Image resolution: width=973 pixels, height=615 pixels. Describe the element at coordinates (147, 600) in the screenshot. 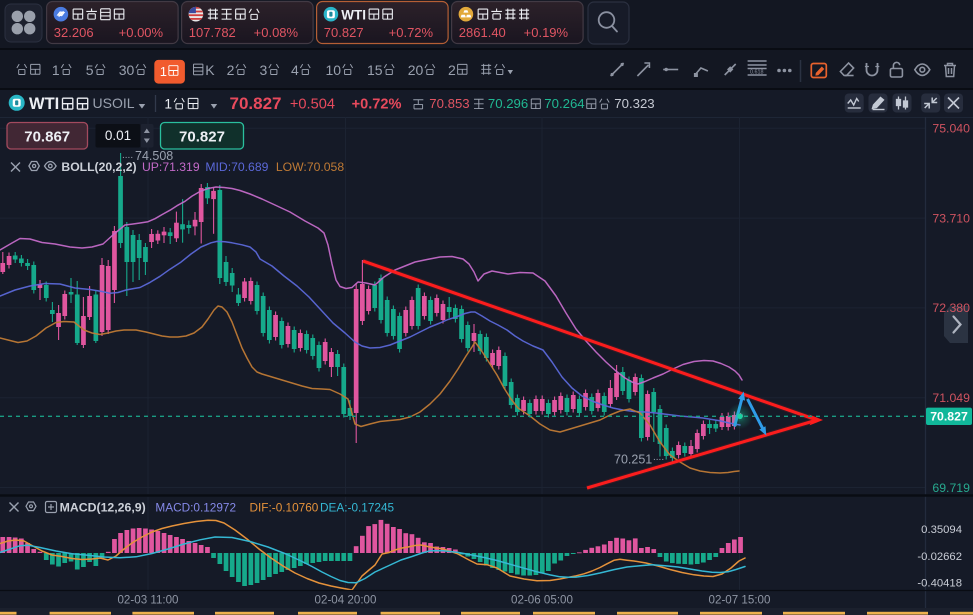

I see `svg-text: 02-03 11:00` at that location.